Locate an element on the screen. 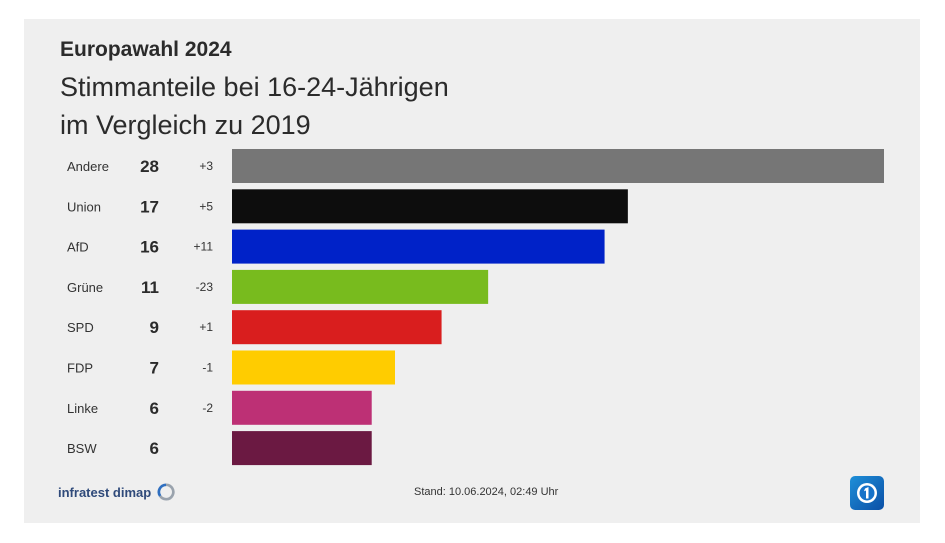 This screenshot has width=945, height=543. source-label: infratest dimap is located at coordinates (105, 492).